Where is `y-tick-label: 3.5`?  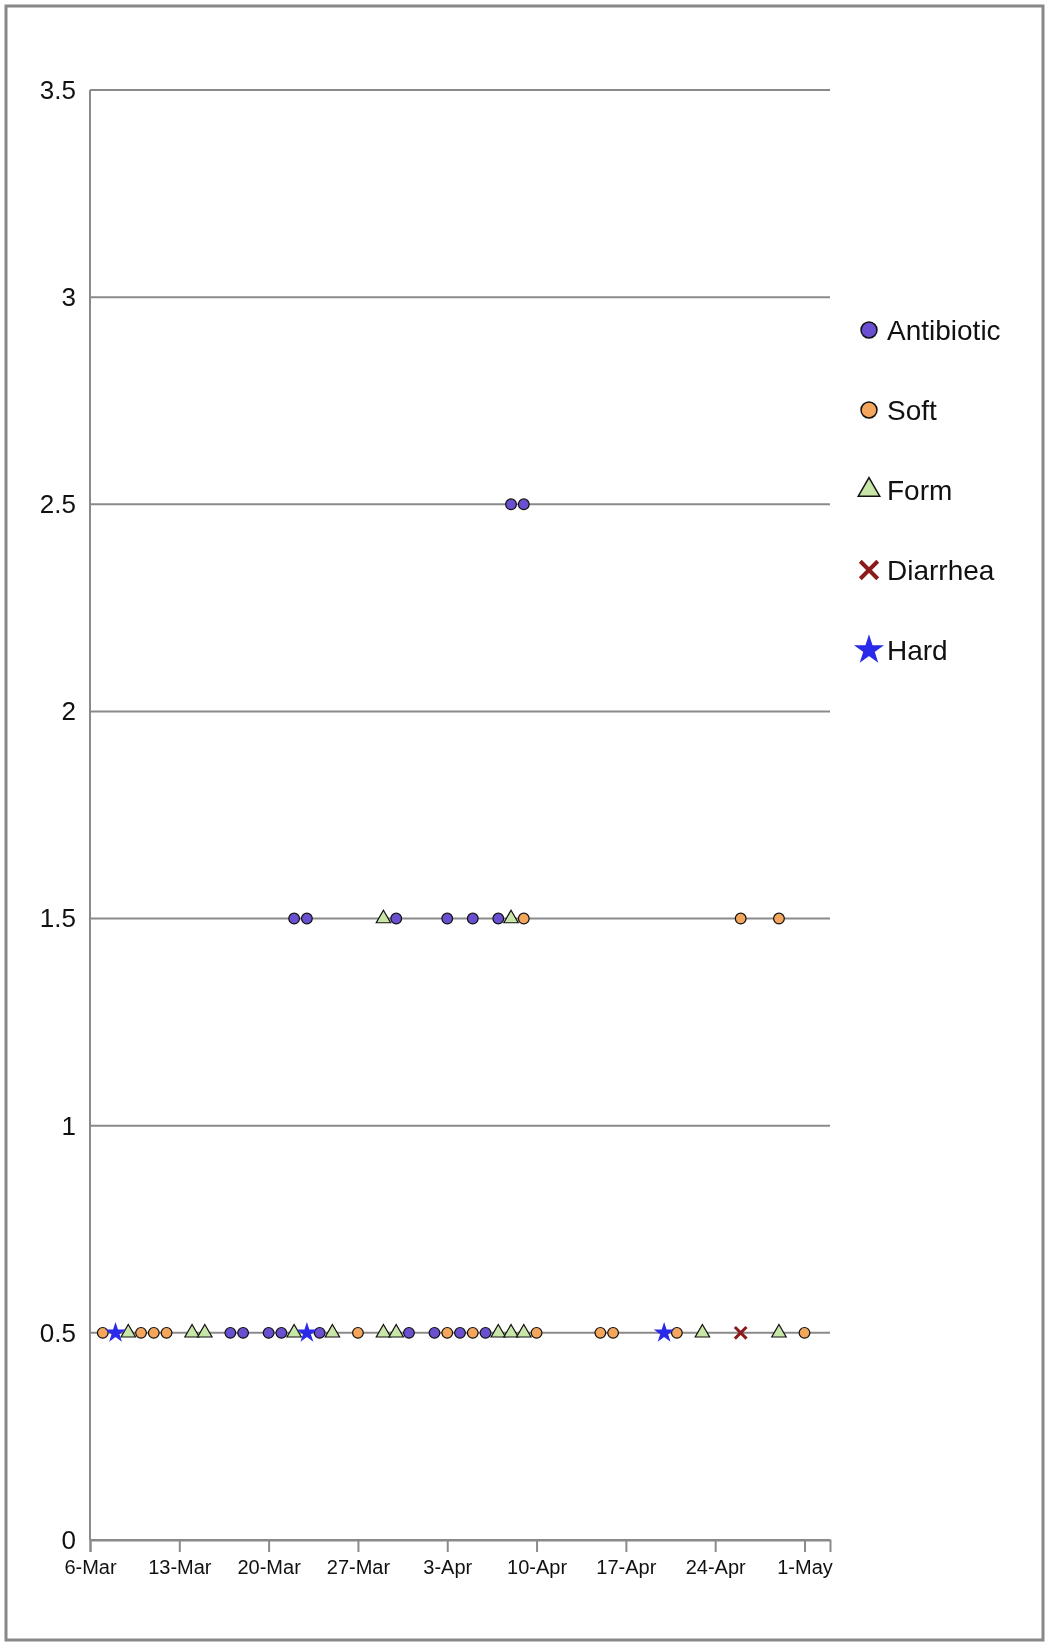
y-tick-label: 3.5 is located at coordinates (57, 89).